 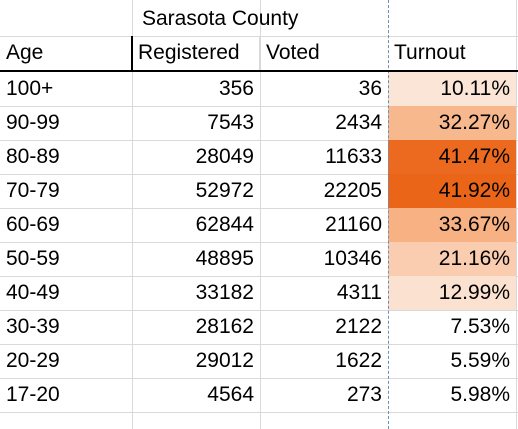 What do you see at coordinates (33, 360) in the screenshot?
I see `cell-age: 20-29` at bounding box center [33, 360].